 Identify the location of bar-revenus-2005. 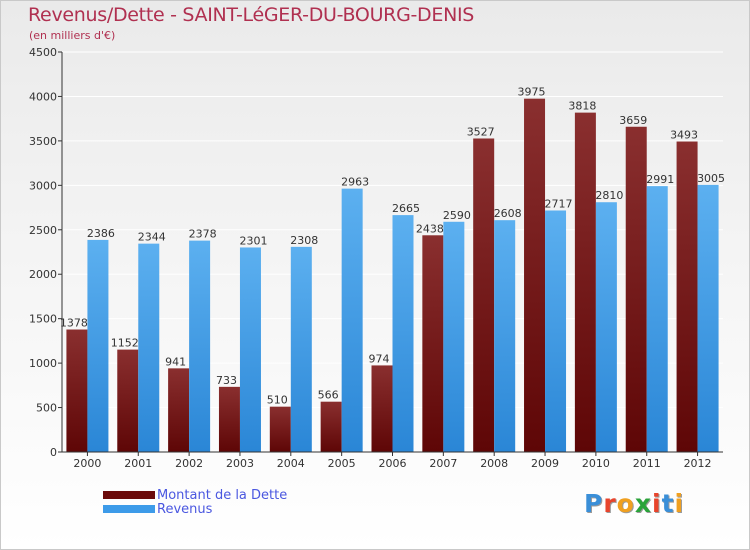
(352, 320).